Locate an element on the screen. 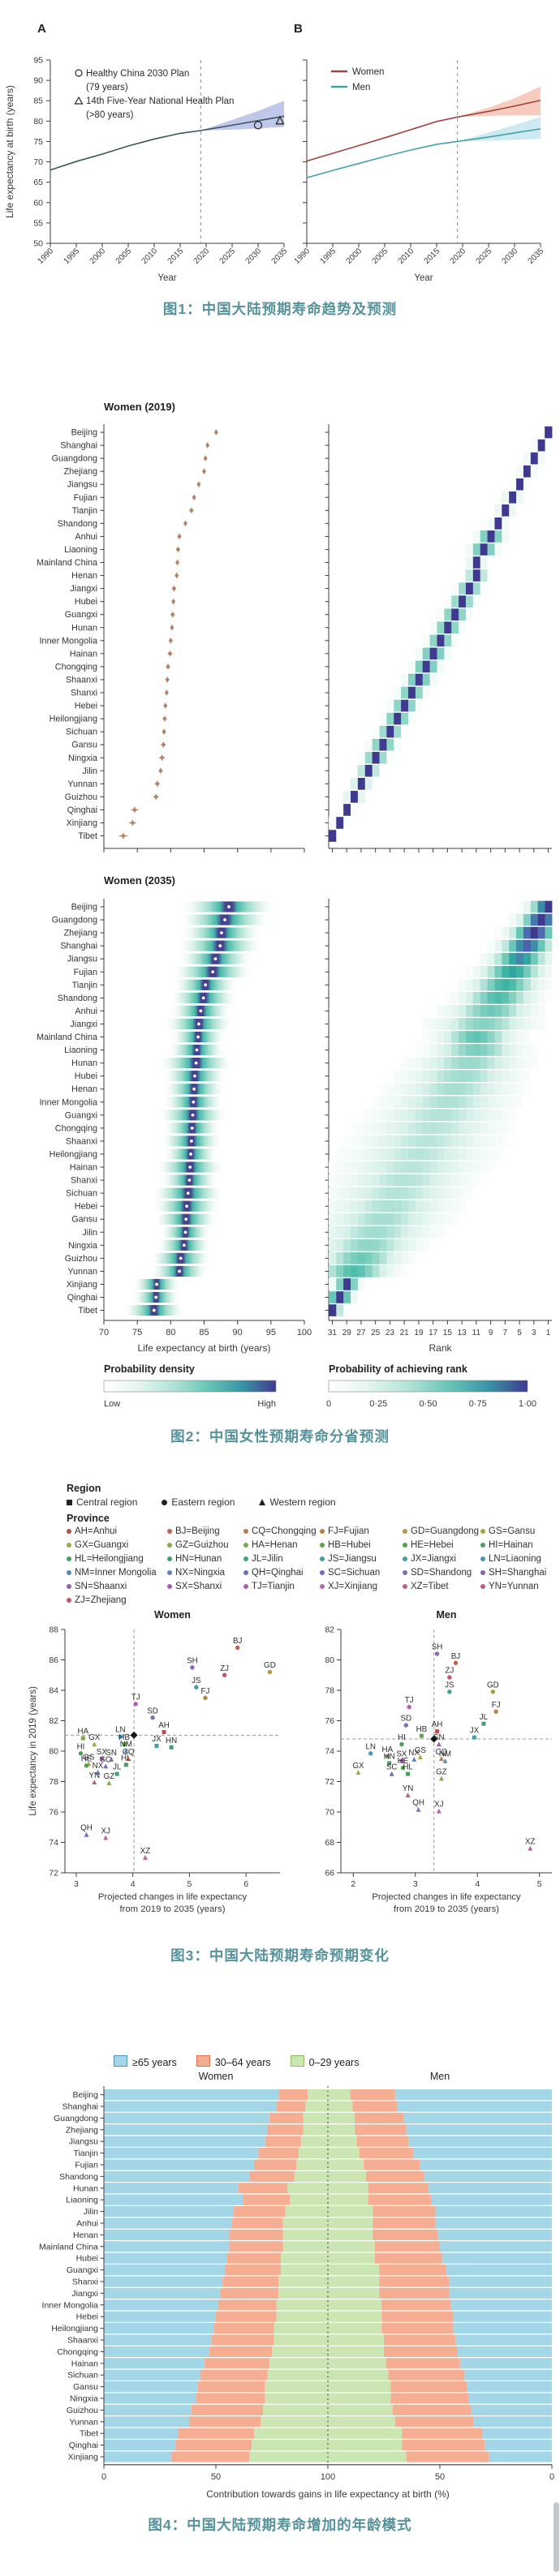  province-legend-item-SH: SH=Shanghai is located at coordinates (519, 1573).